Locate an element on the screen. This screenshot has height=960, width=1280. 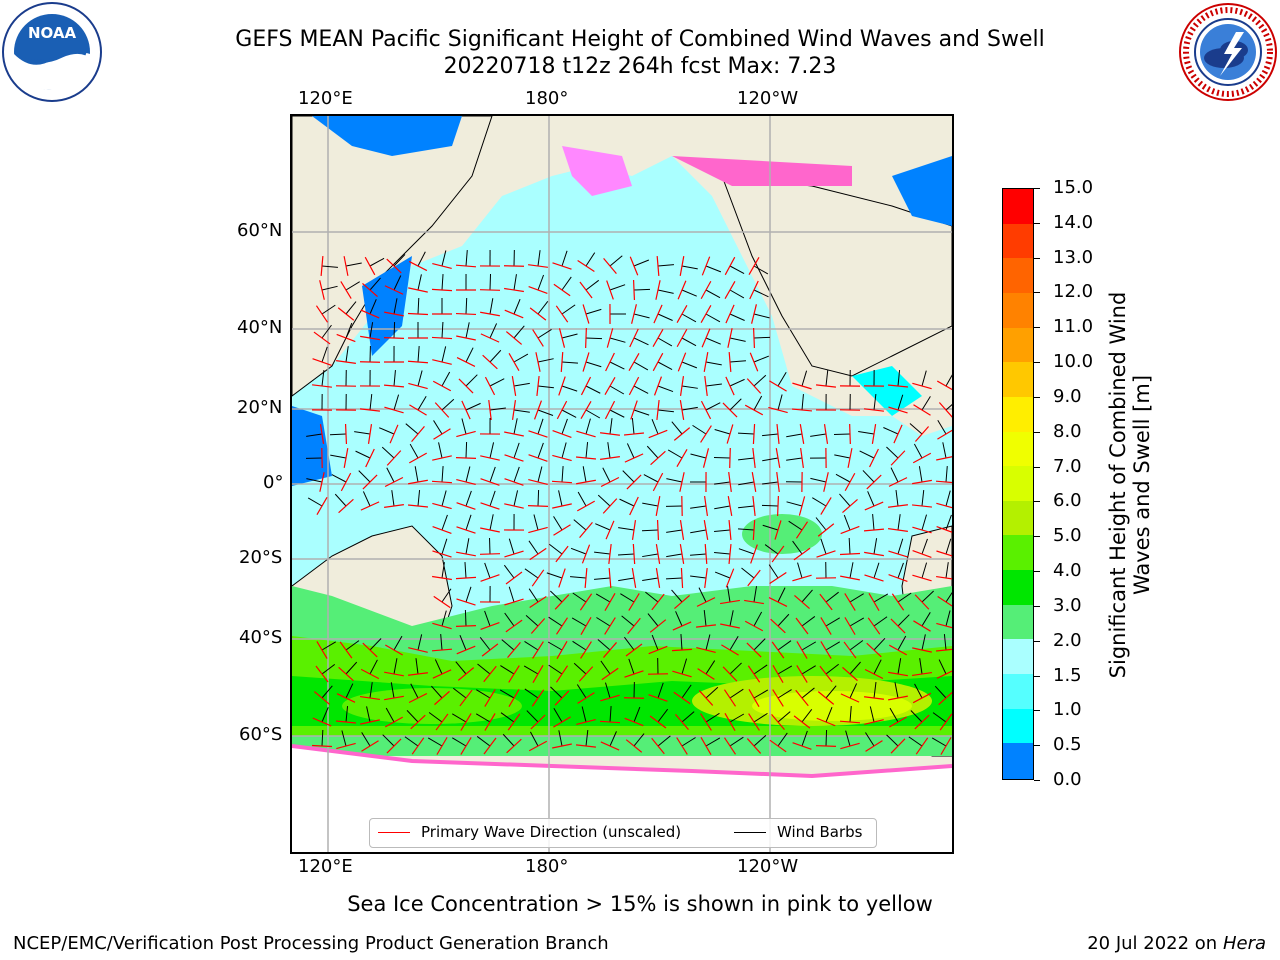
lon-label-bottom: 180° is located at coordinates (547, 866).